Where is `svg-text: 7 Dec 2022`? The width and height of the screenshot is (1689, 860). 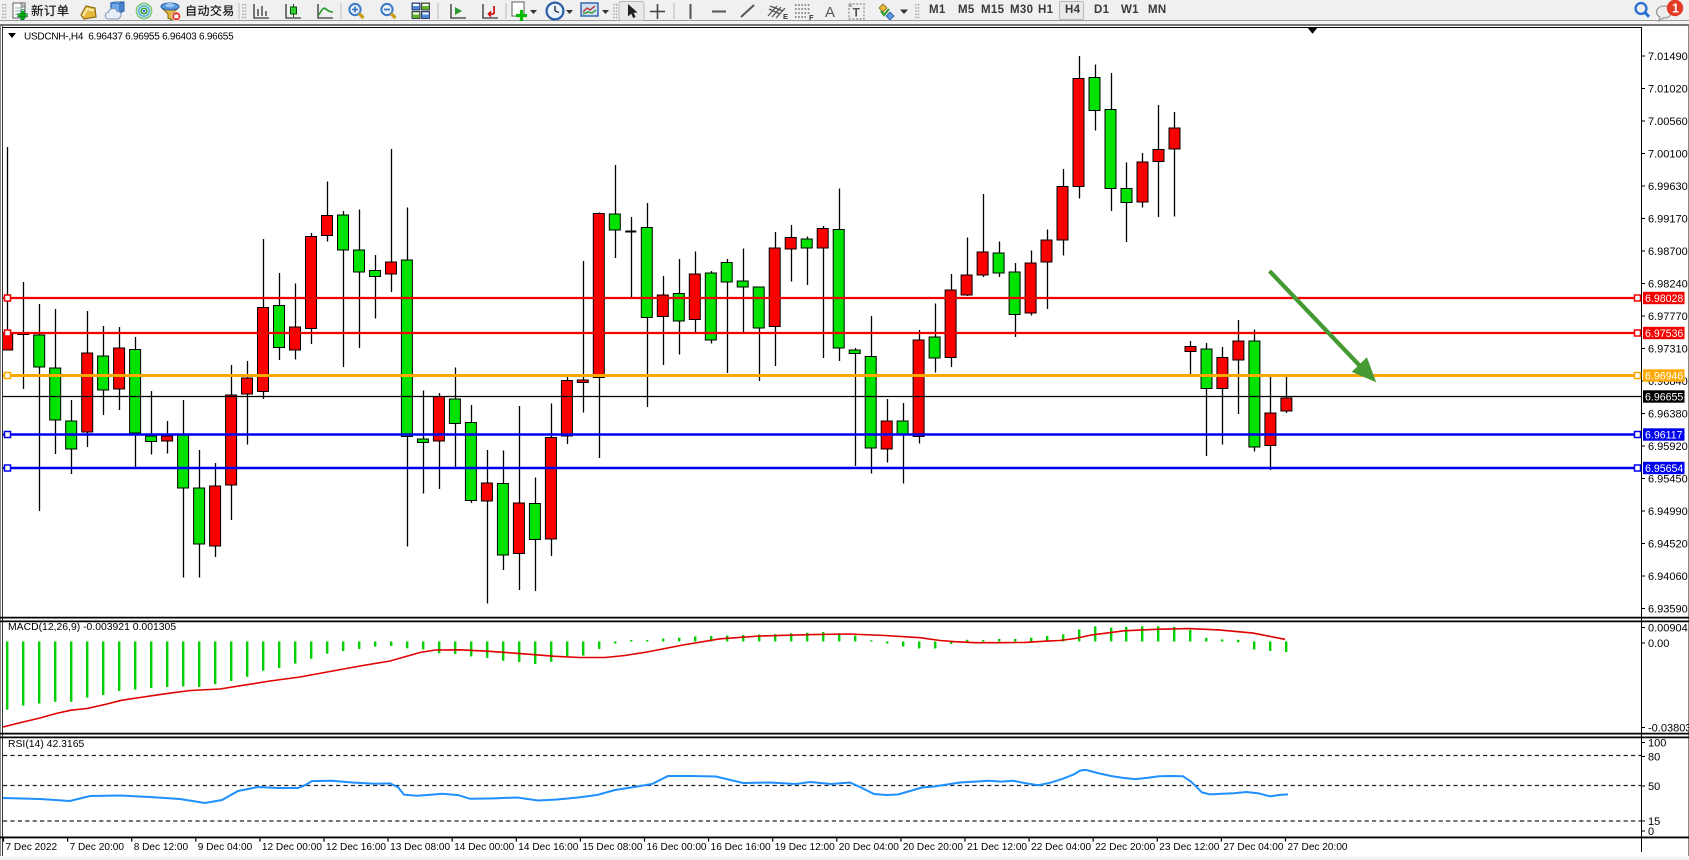 svg-text: 7 Dec 2022 is located at coordinates (32, 847).